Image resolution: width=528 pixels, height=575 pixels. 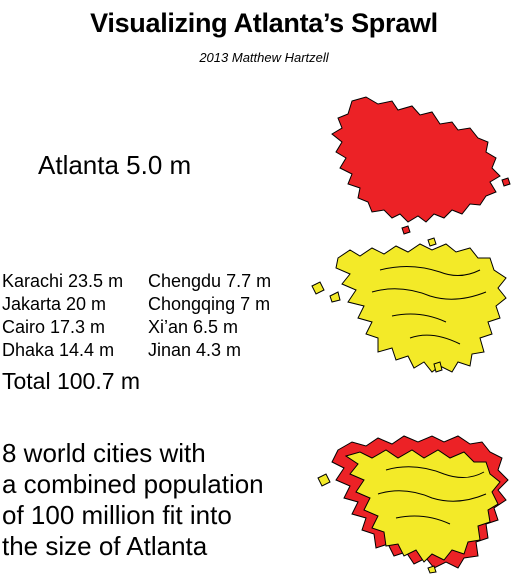 I want to click on city-item: Jakarta 20 m, so click(x=54, y=304).